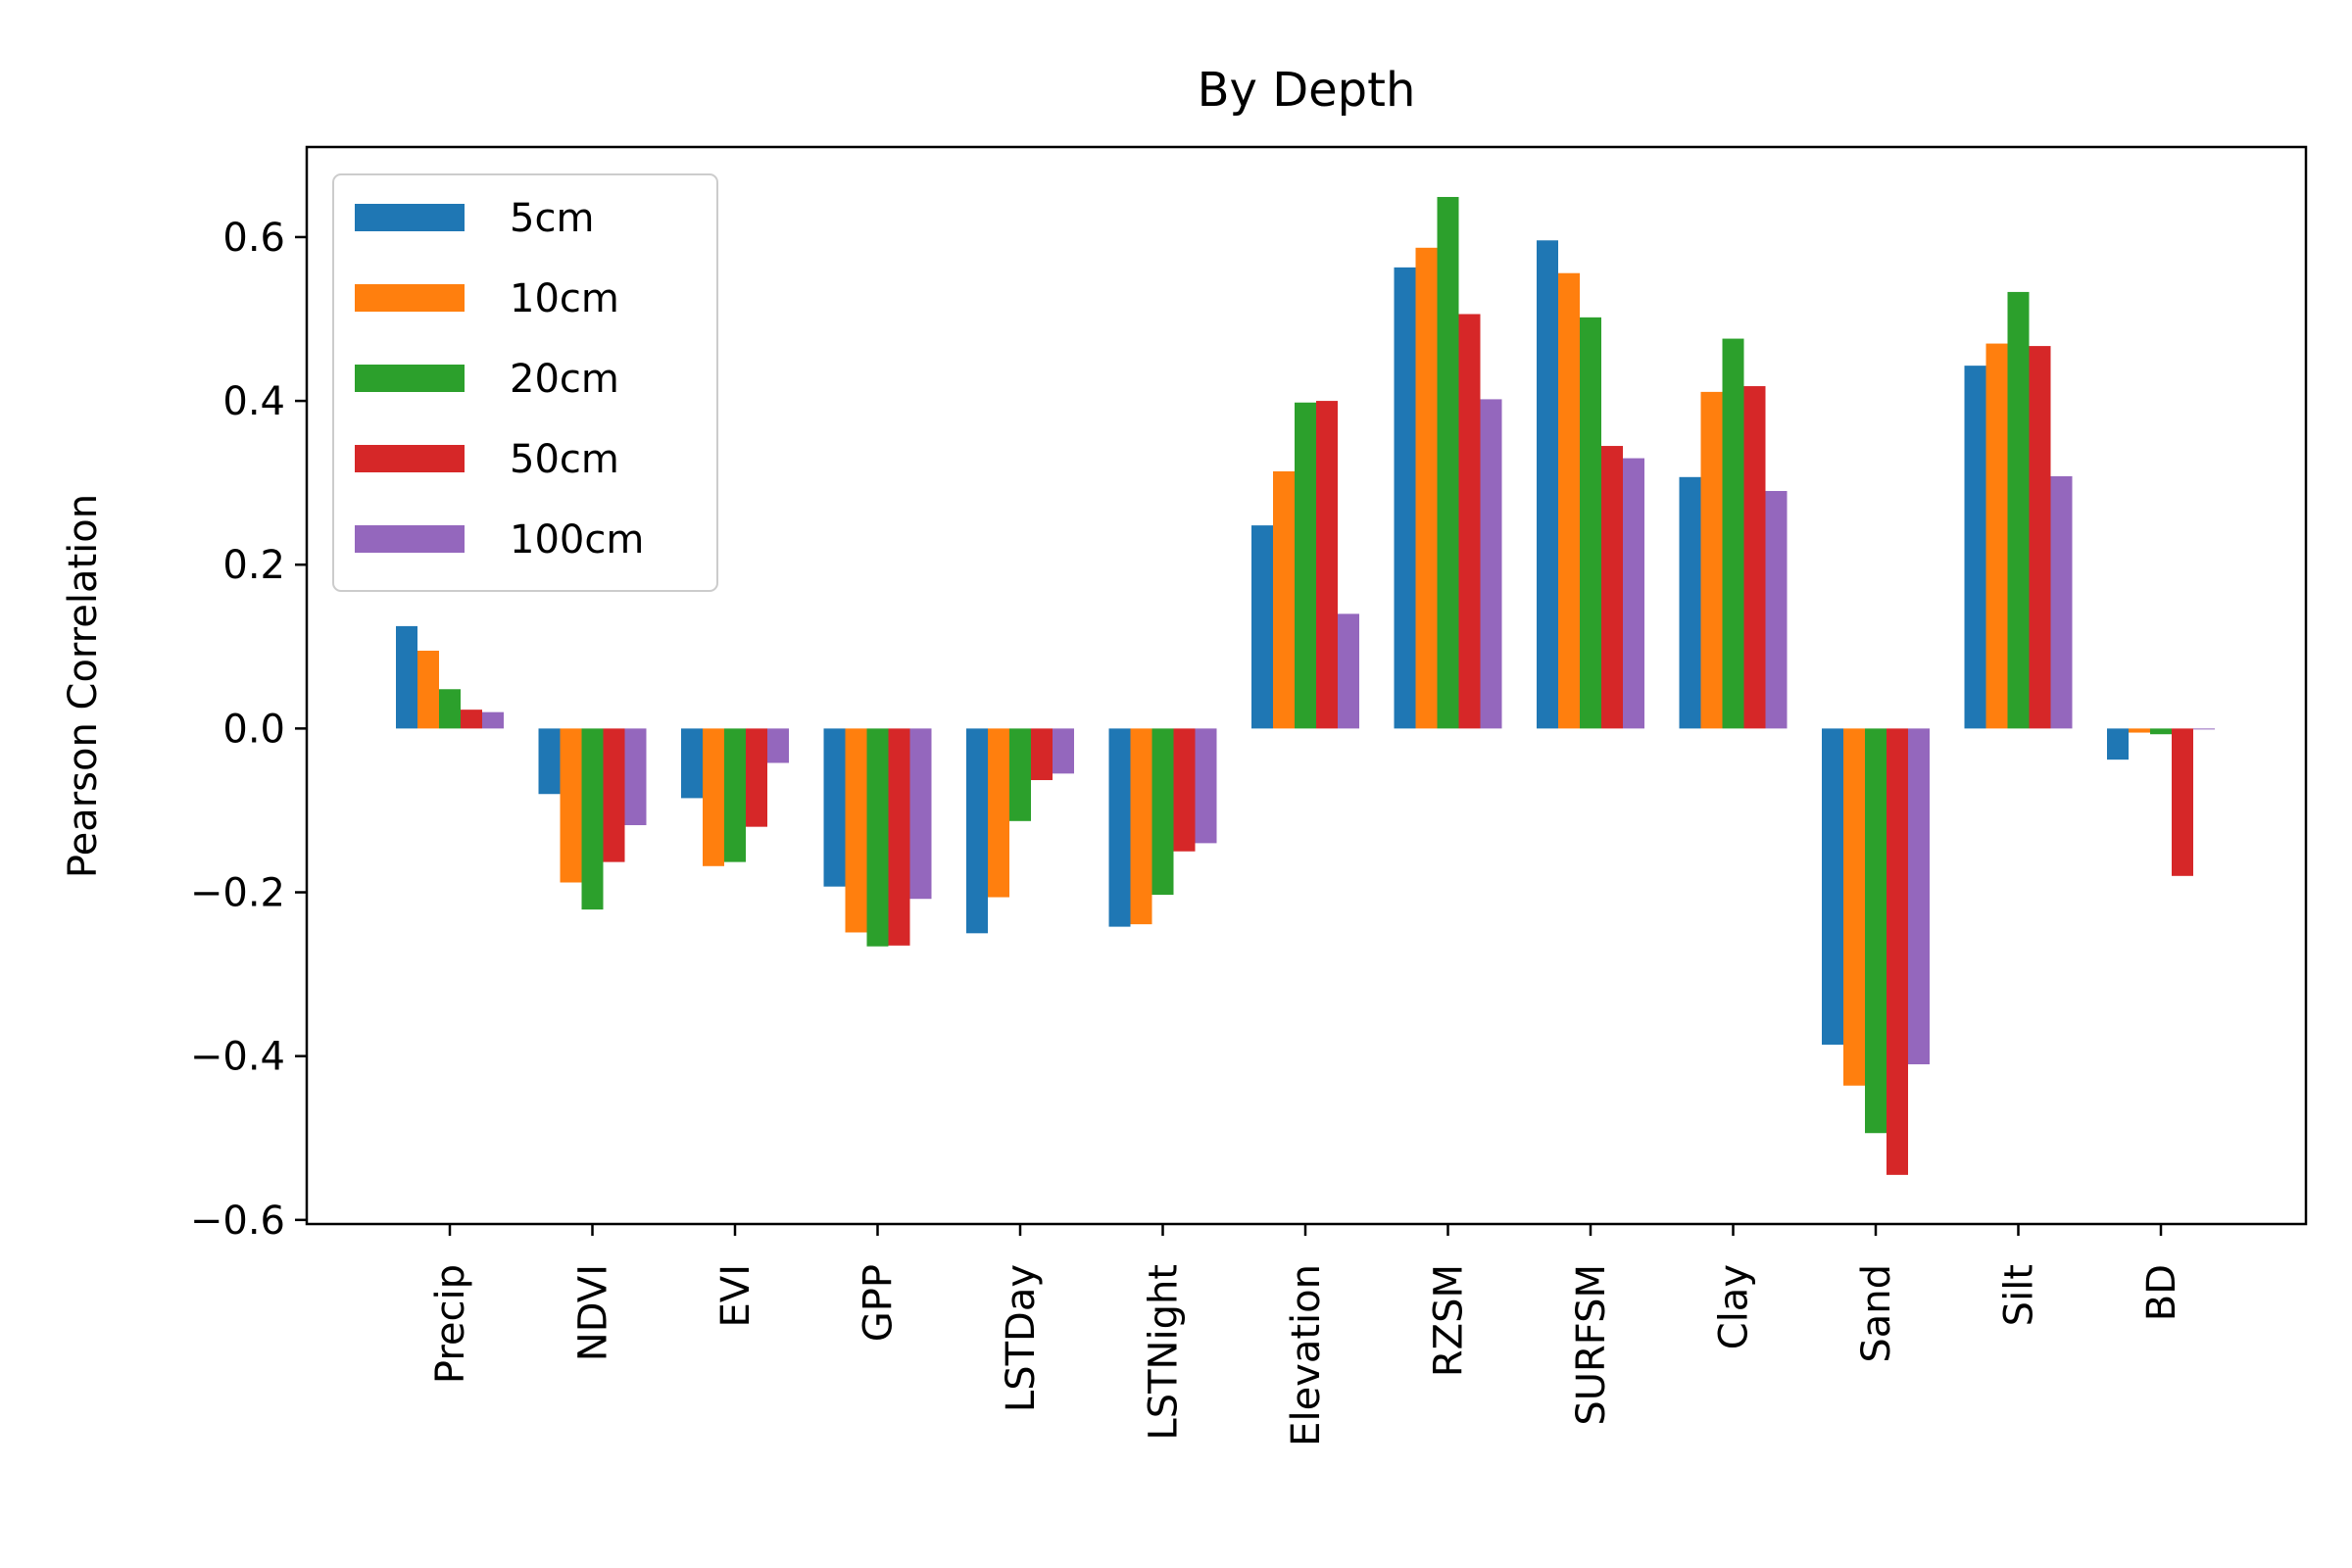 Image resolution: width=2352 pixels, height=1568 pixels. What do you see at coordinates (1042, 754) in the screenshot?
I see `bar-lstday-50cm` at bounding box center [1042, 754].